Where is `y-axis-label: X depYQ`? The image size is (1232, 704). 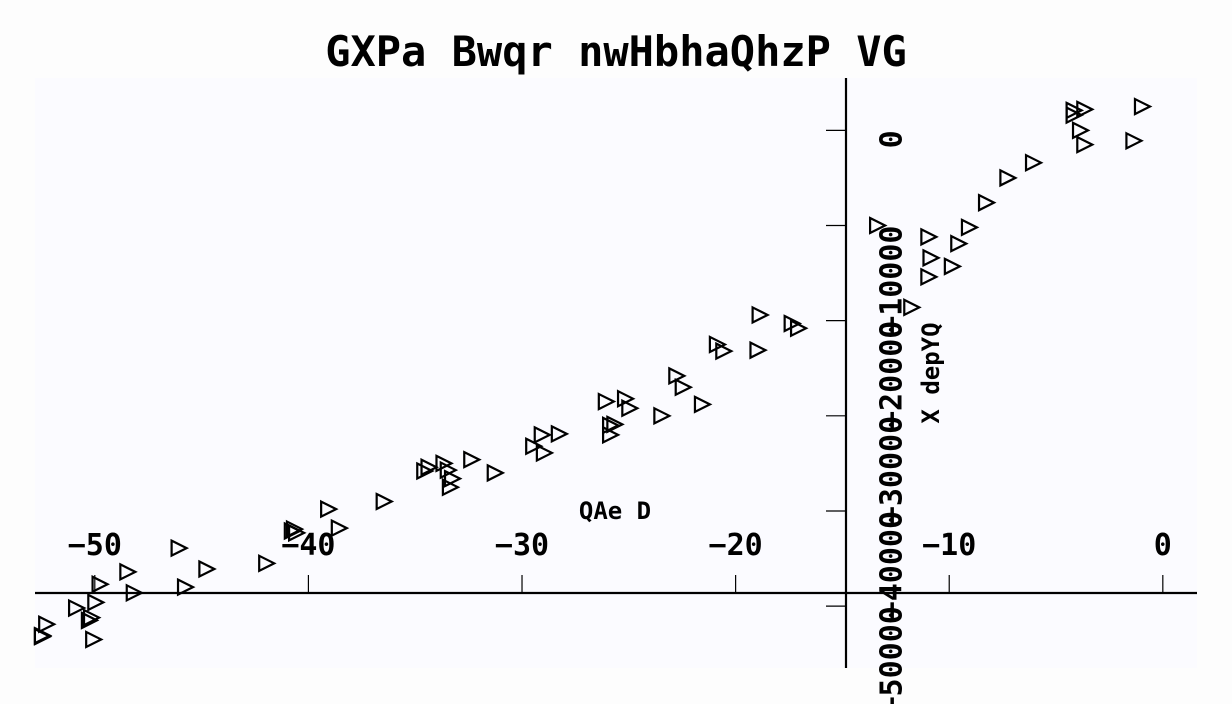
y-axis-label: X depYQ is located at coordinates (931, 372).